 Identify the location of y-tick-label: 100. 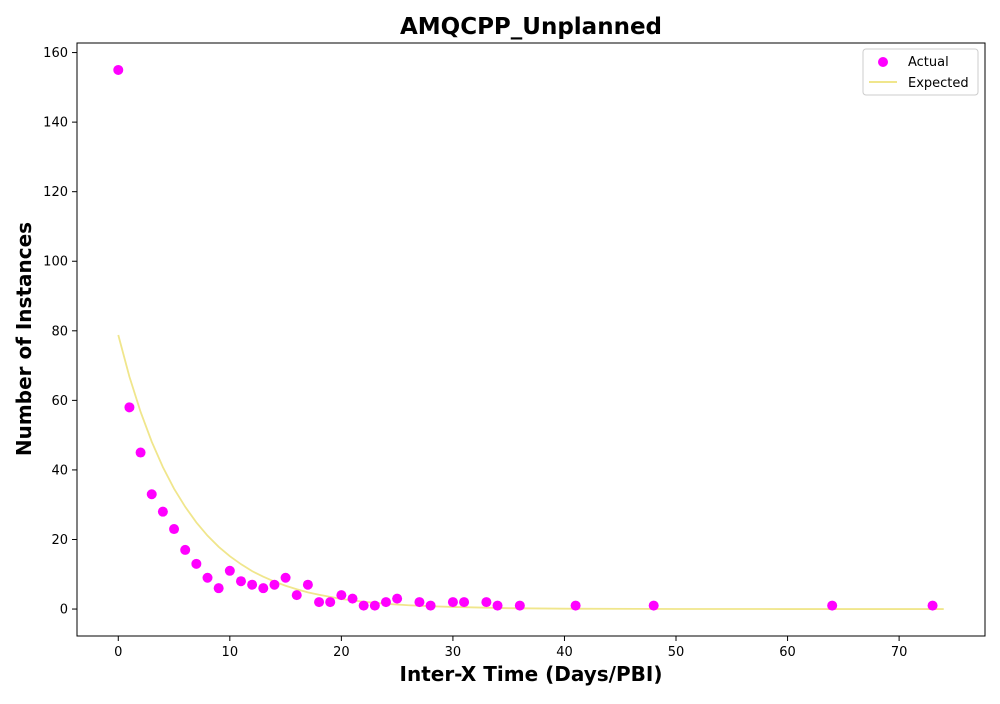
(55, 262).